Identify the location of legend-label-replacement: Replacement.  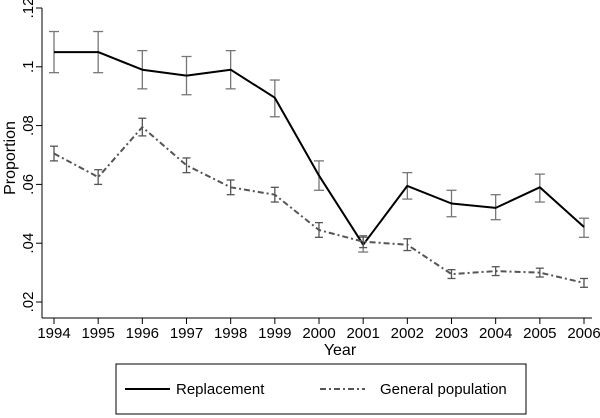
(220, 389).